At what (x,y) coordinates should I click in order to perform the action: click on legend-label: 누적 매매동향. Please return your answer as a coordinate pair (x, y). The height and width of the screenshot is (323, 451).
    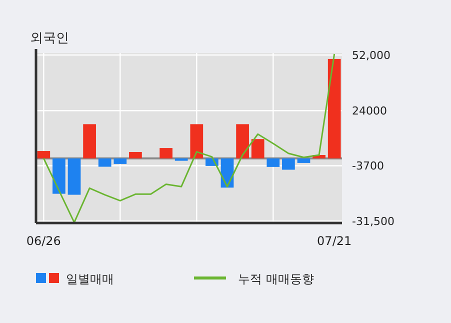
    Looking at the image, I should click on (276, 279).